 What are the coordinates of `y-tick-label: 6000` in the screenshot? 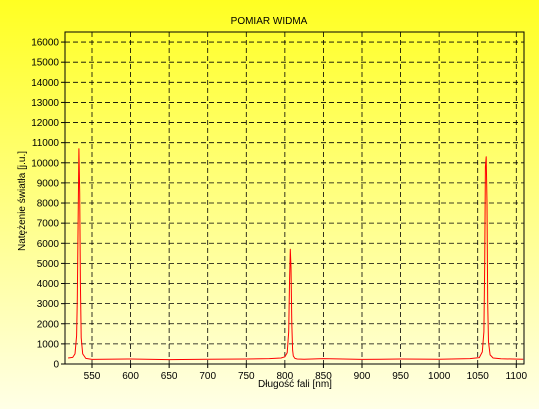 It's located at (48, 244).